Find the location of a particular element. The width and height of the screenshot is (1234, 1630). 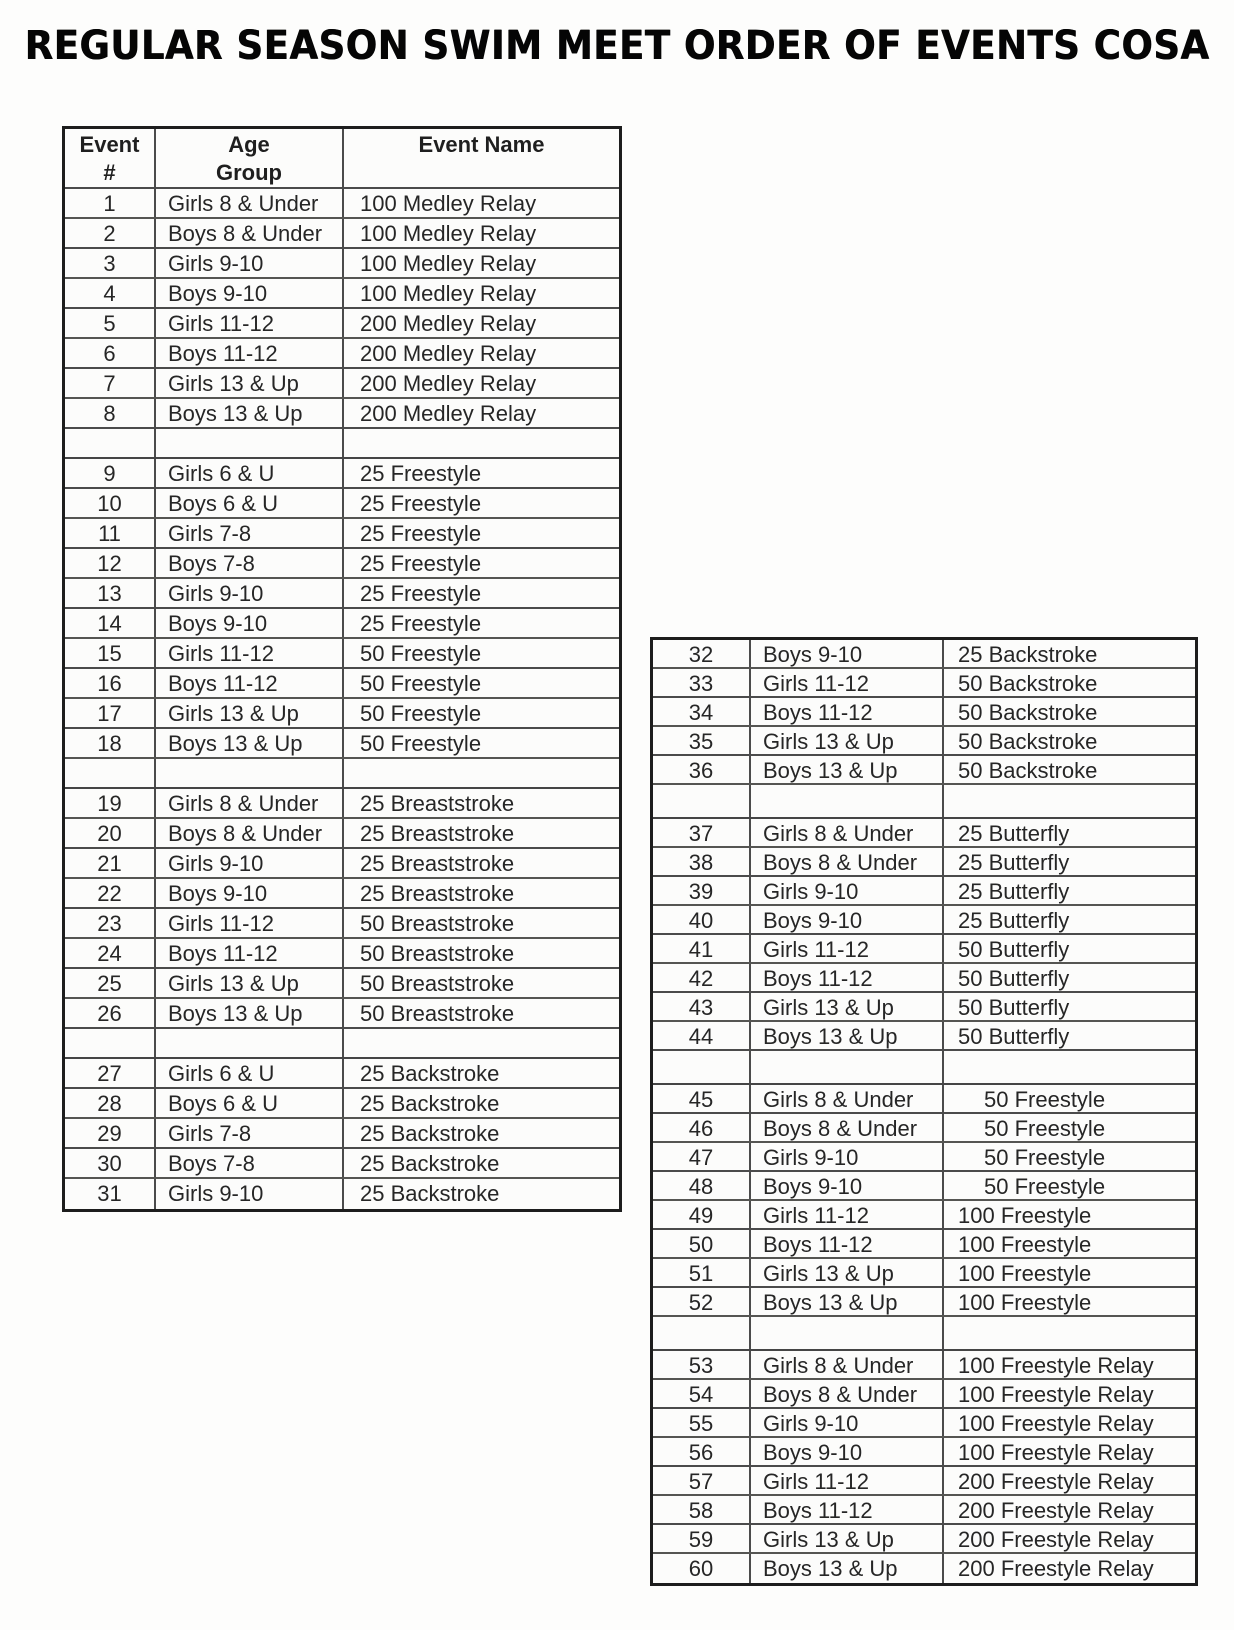

event-row: 22 Boys 9-10 25 Breaststroke is located at coordinates (342, 894).